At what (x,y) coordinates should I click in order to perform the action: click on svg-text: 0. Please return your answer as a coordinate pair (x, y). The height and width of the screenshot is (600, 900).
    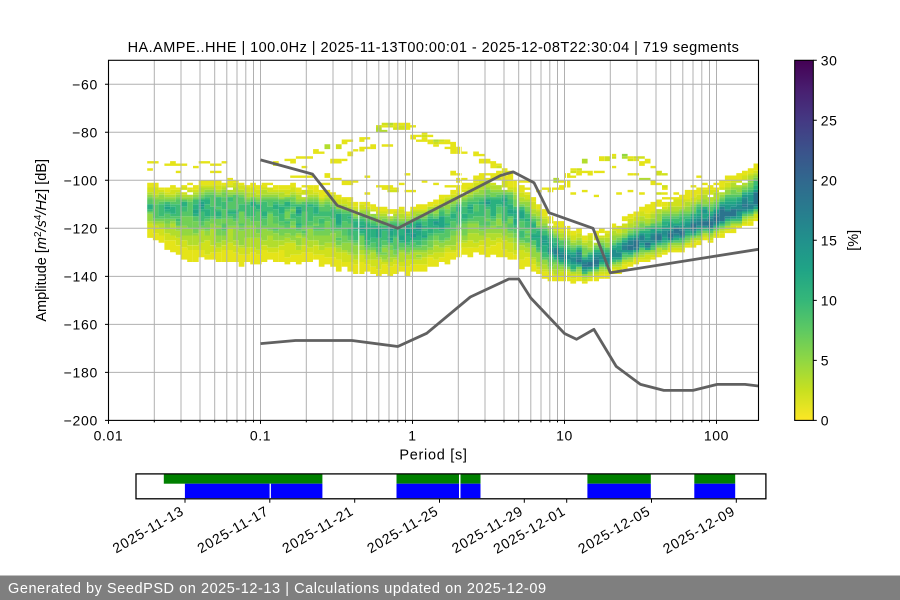
    Looking at the image, I should click on (825, 420).